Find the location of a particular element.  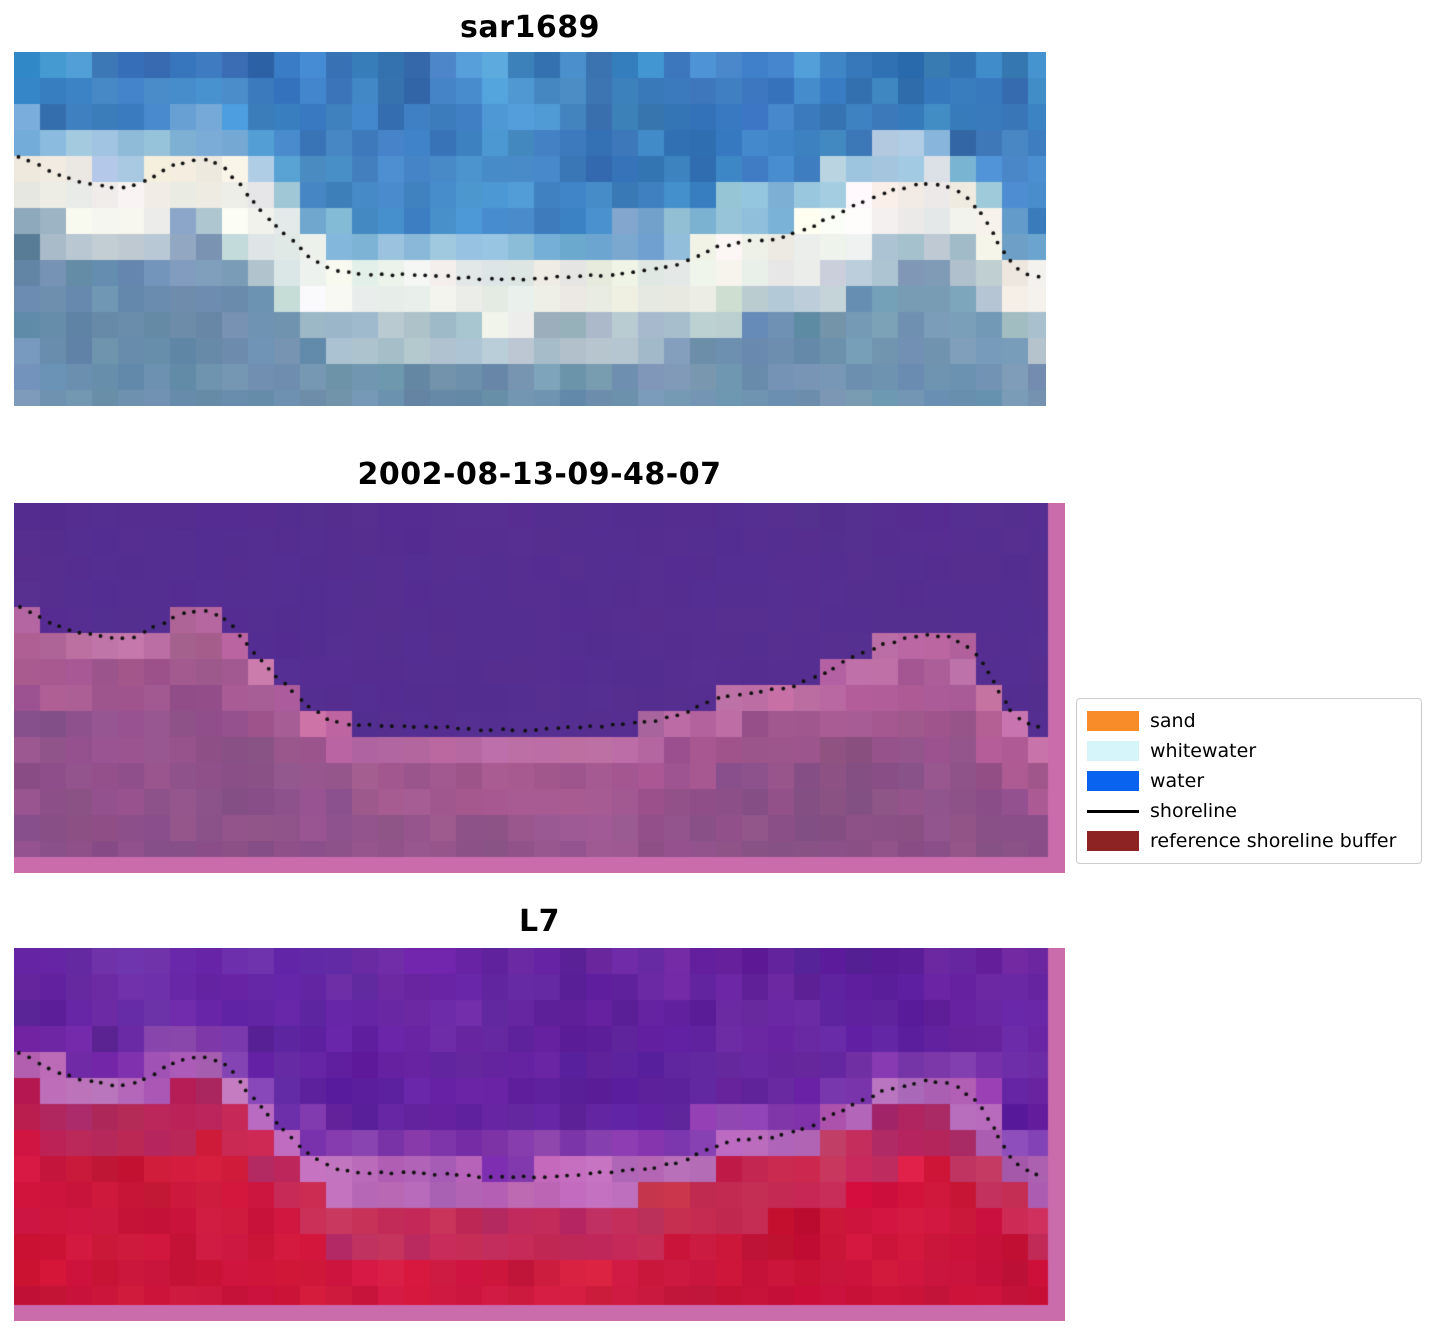

panel-title-classified: 2002-08-13-09-48-07 is located at coordinates (539, 474).